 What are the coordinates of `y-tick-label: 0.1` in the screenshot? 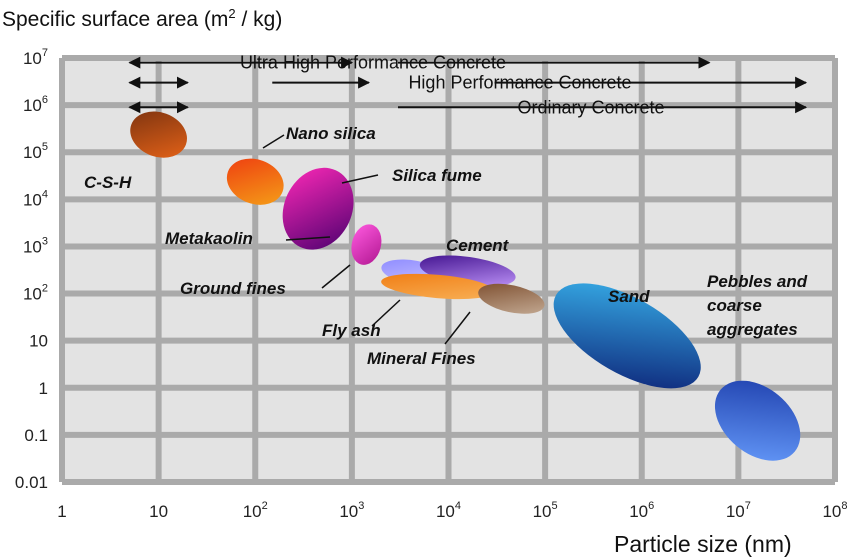 It's located at (36, 435).